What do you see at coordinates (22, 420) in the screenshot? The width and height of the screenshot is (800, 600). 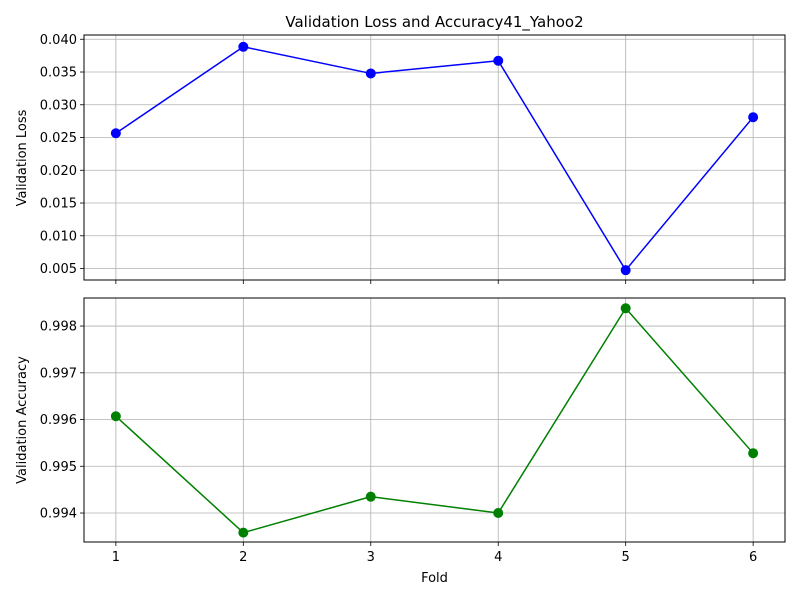 I see `y-axis-label-accuracy: Validation Accuracy` at bounding box center [22, 420].